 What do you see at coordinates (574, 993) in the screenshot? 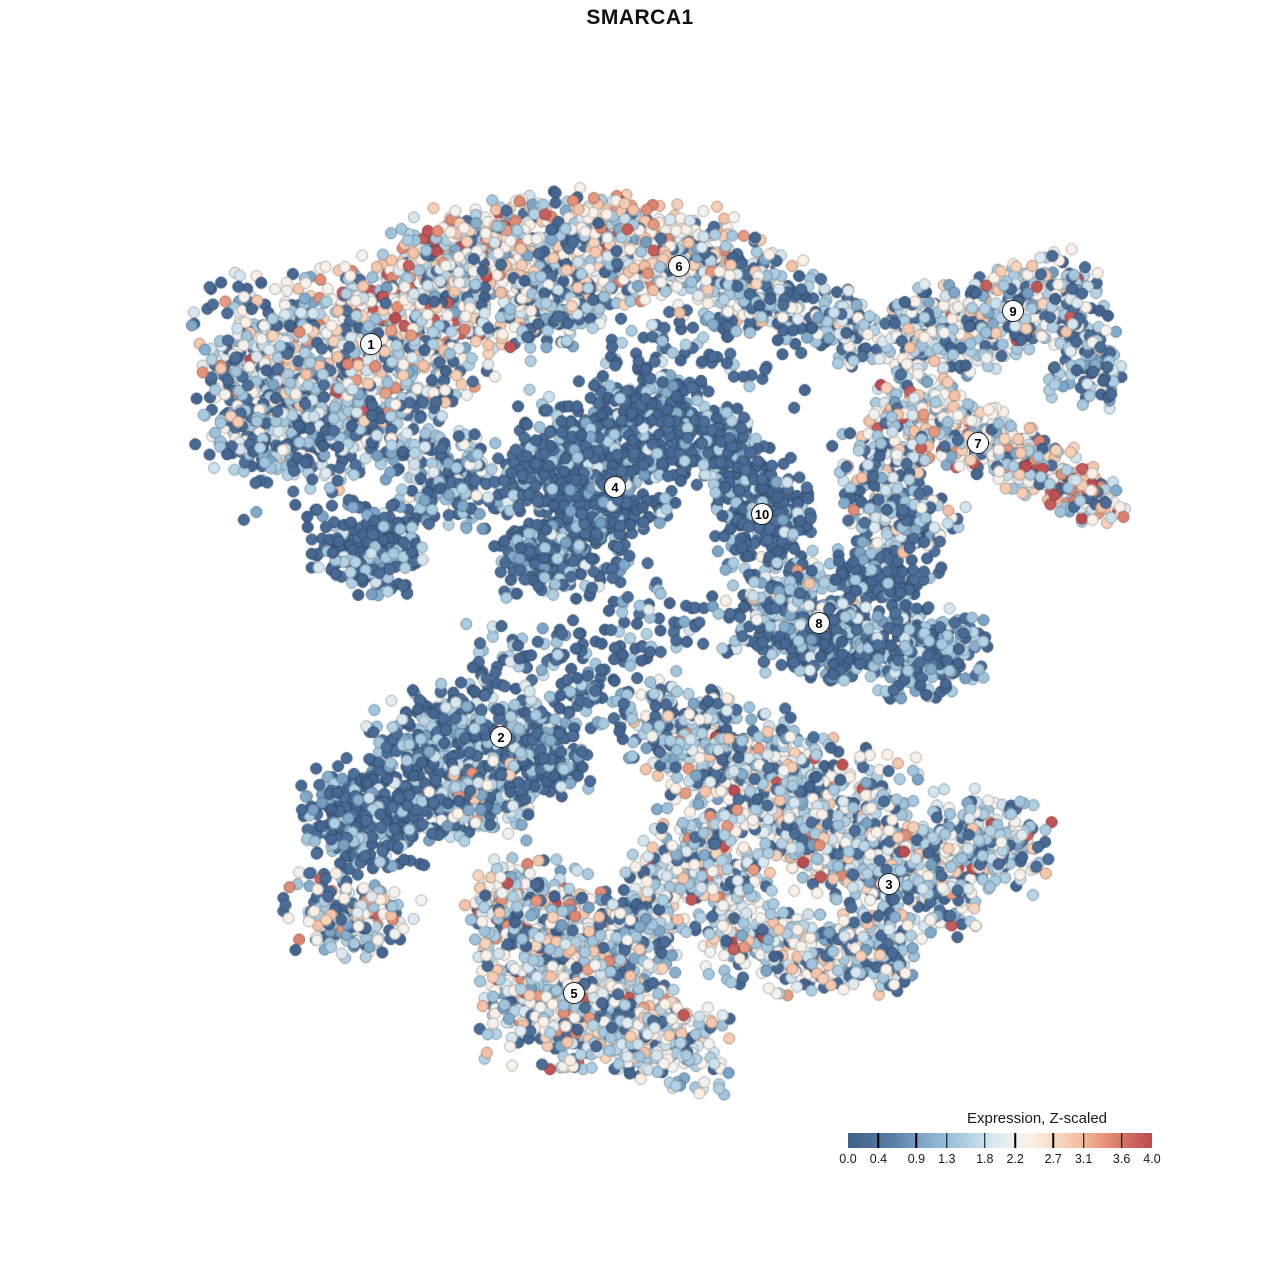
I see `cluster-label-5: 5` at bounding box center [574, 993].